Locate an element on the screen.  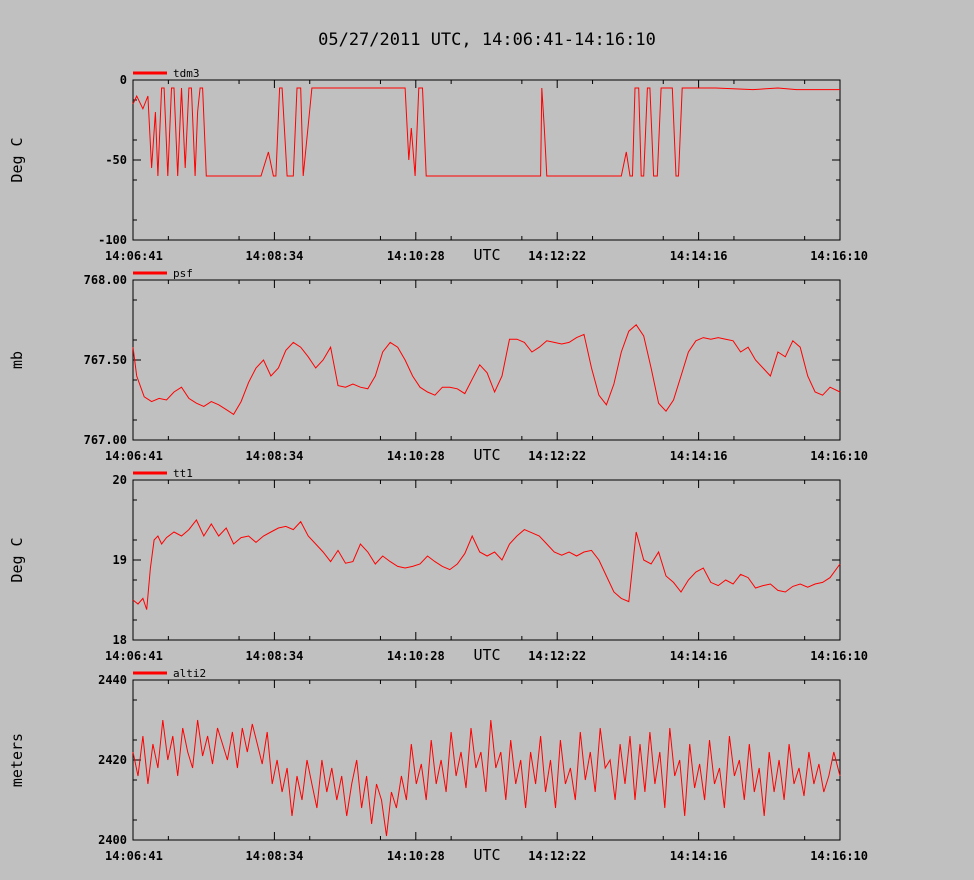
y-tick-label: 2400 is located at coordinates (112, 840).